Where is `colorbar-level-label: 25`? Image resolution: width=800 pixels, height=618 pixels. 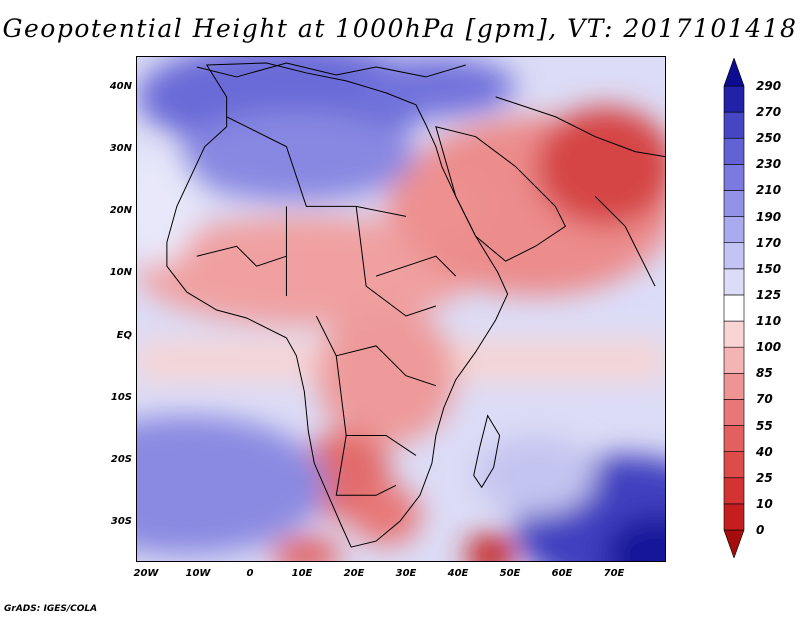 colorbar-level-label: 25 is located at coordinates (764, 477).